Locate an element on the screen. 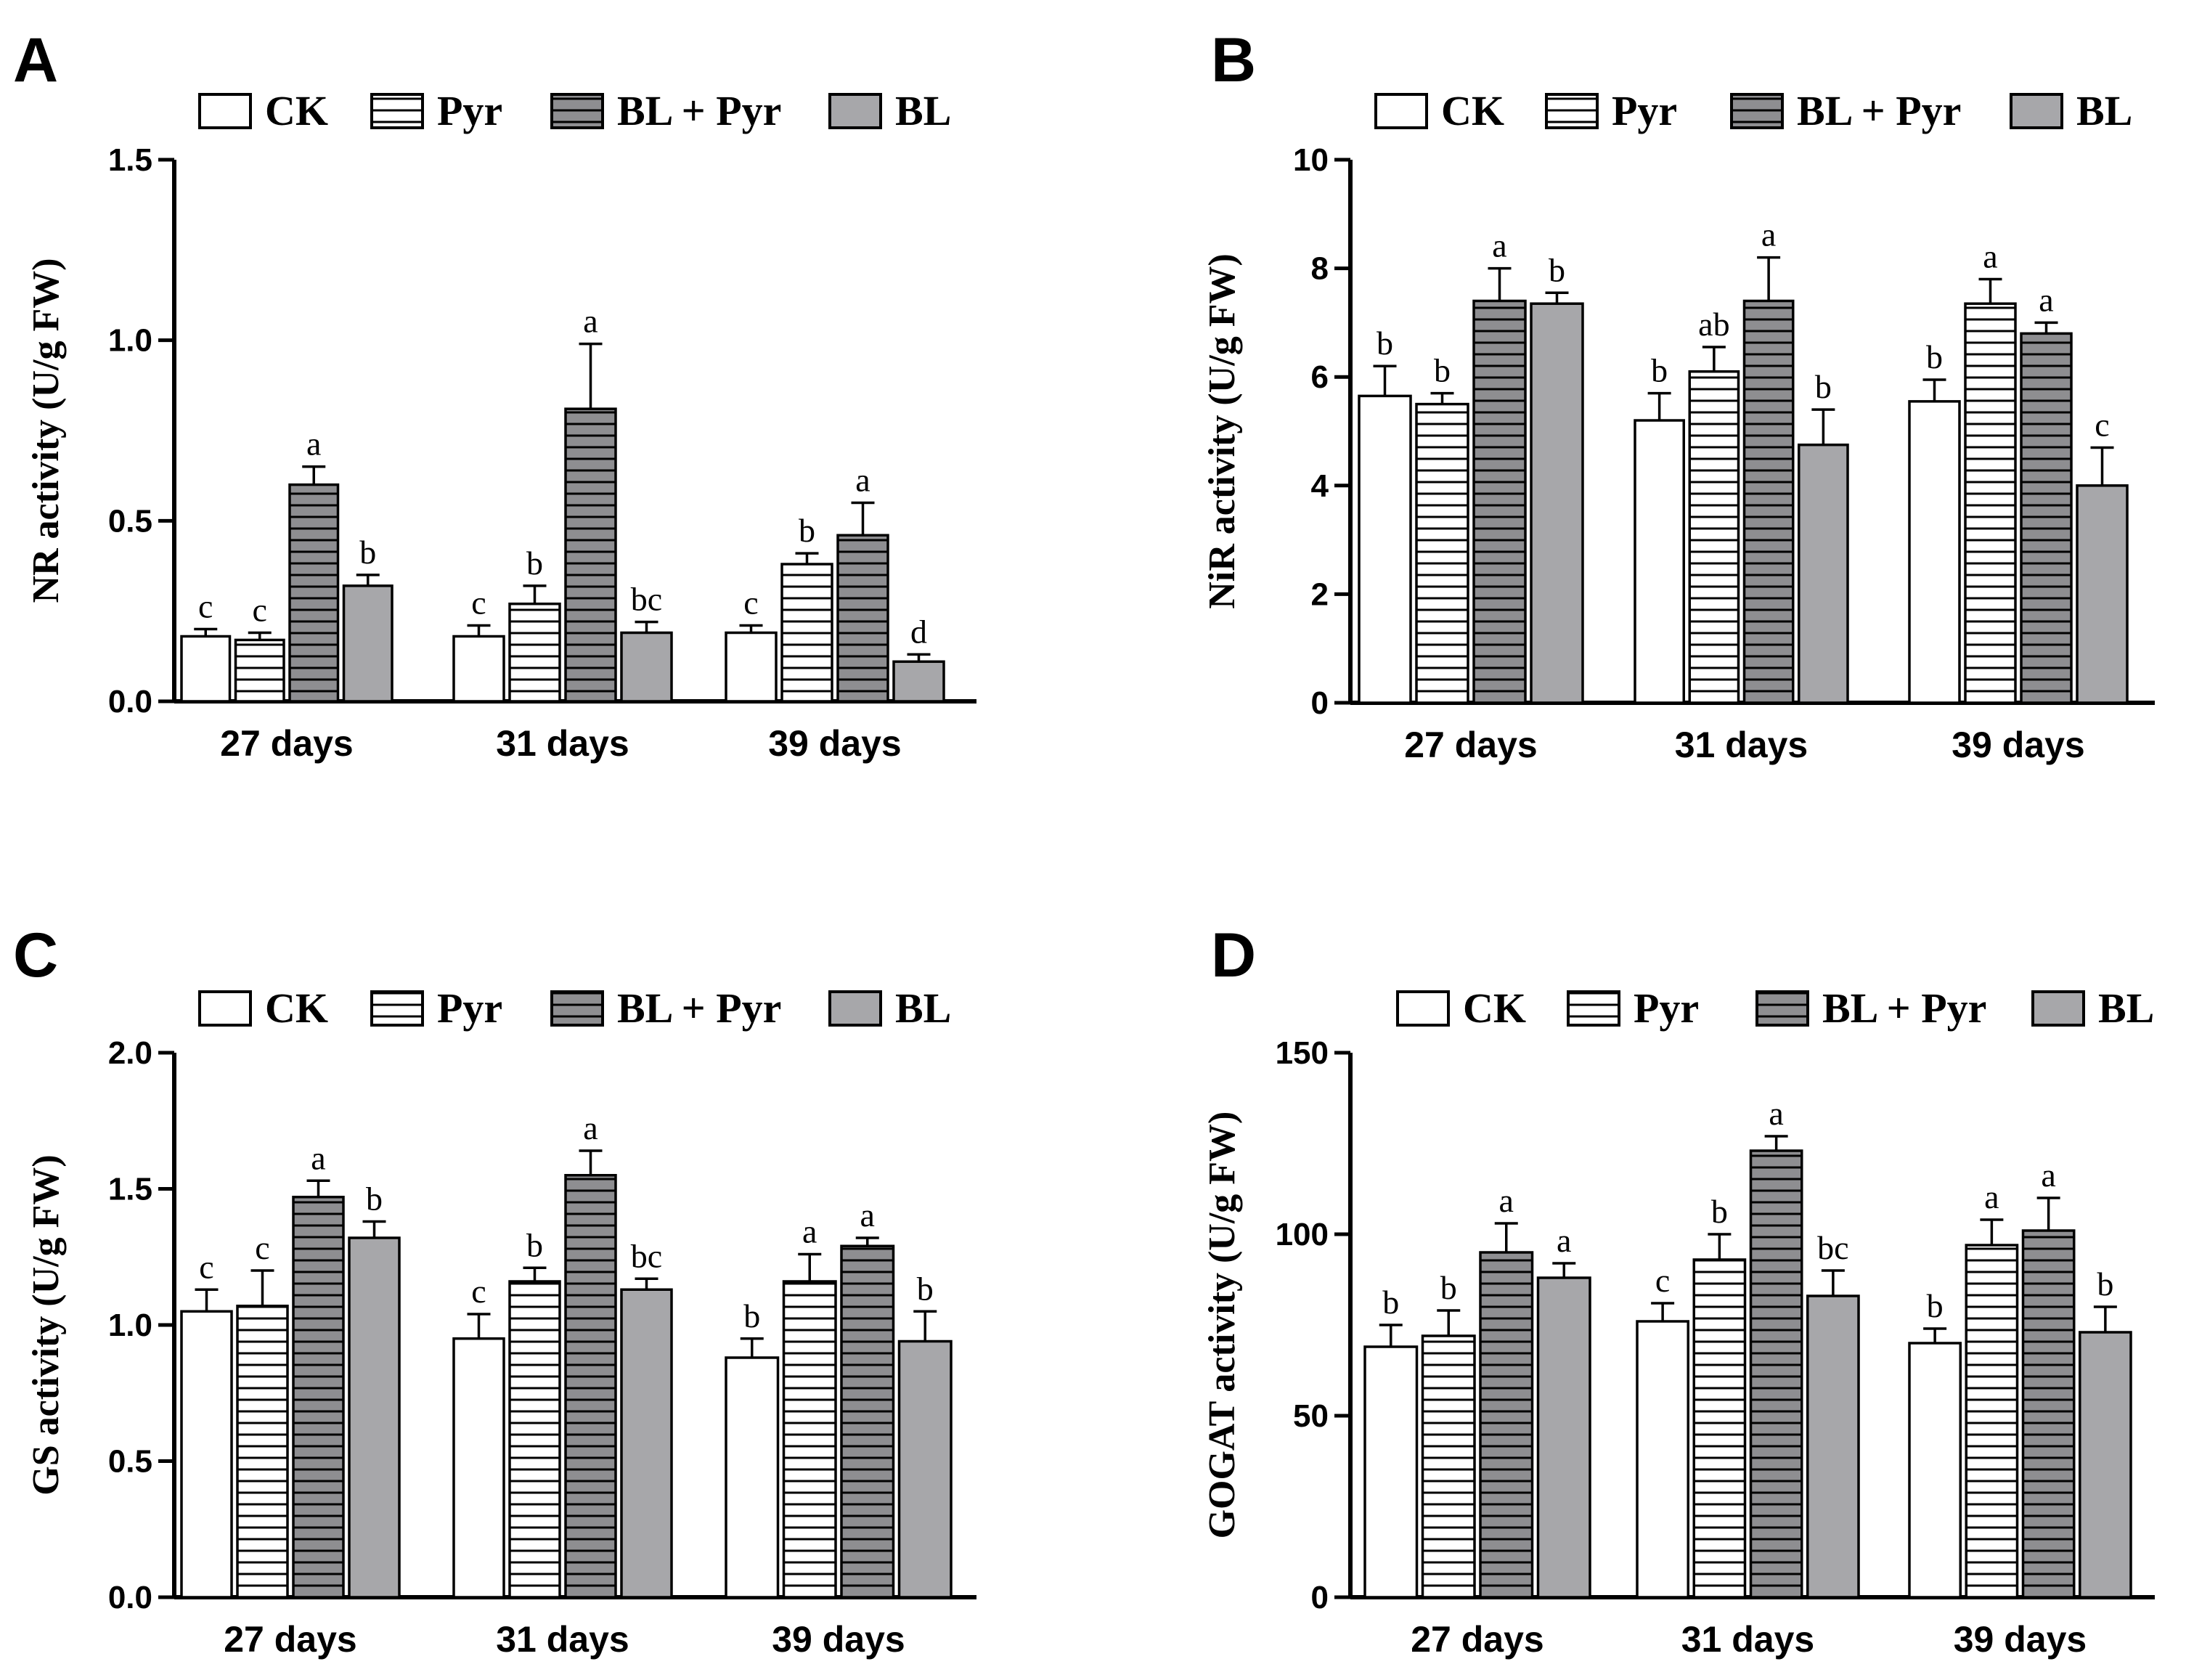 This screenshot has height=1680, width=2194. panel-letter: B is located at coordinates (1233, 60).